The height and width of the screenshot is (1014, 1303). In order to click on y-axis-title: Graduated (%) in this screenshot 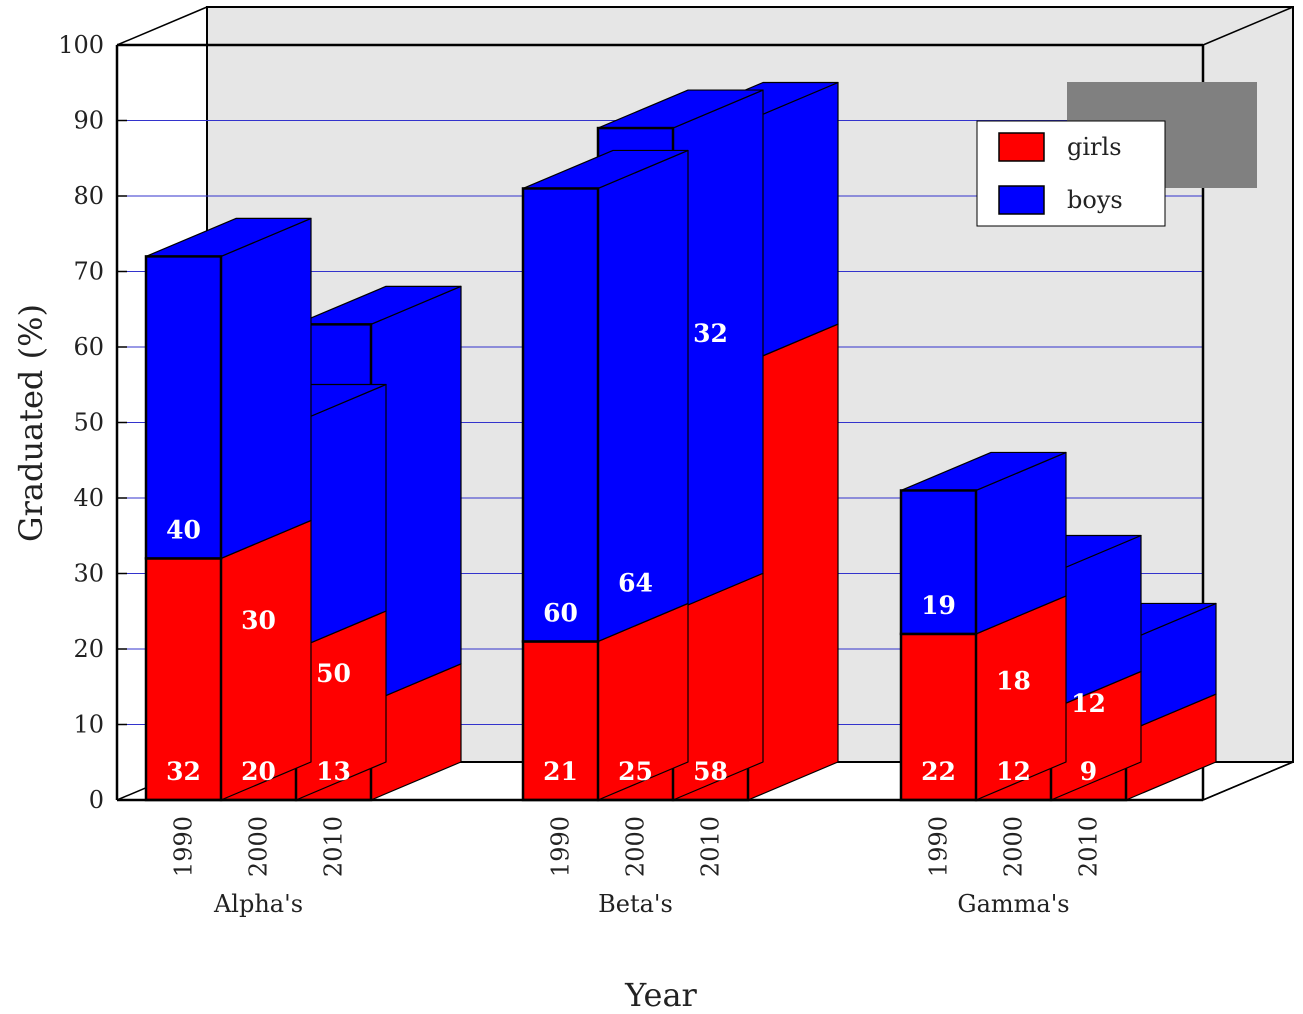, I will do `click(31, 423)`.